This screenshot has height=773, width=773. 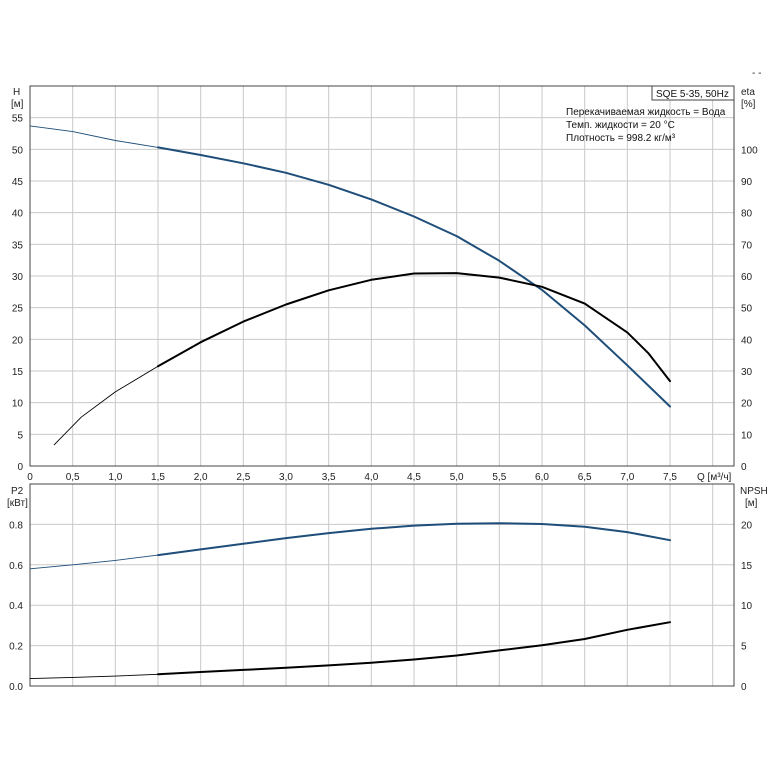 I want to click on right-y-tick-label: 100, so click(x=749, y=150).